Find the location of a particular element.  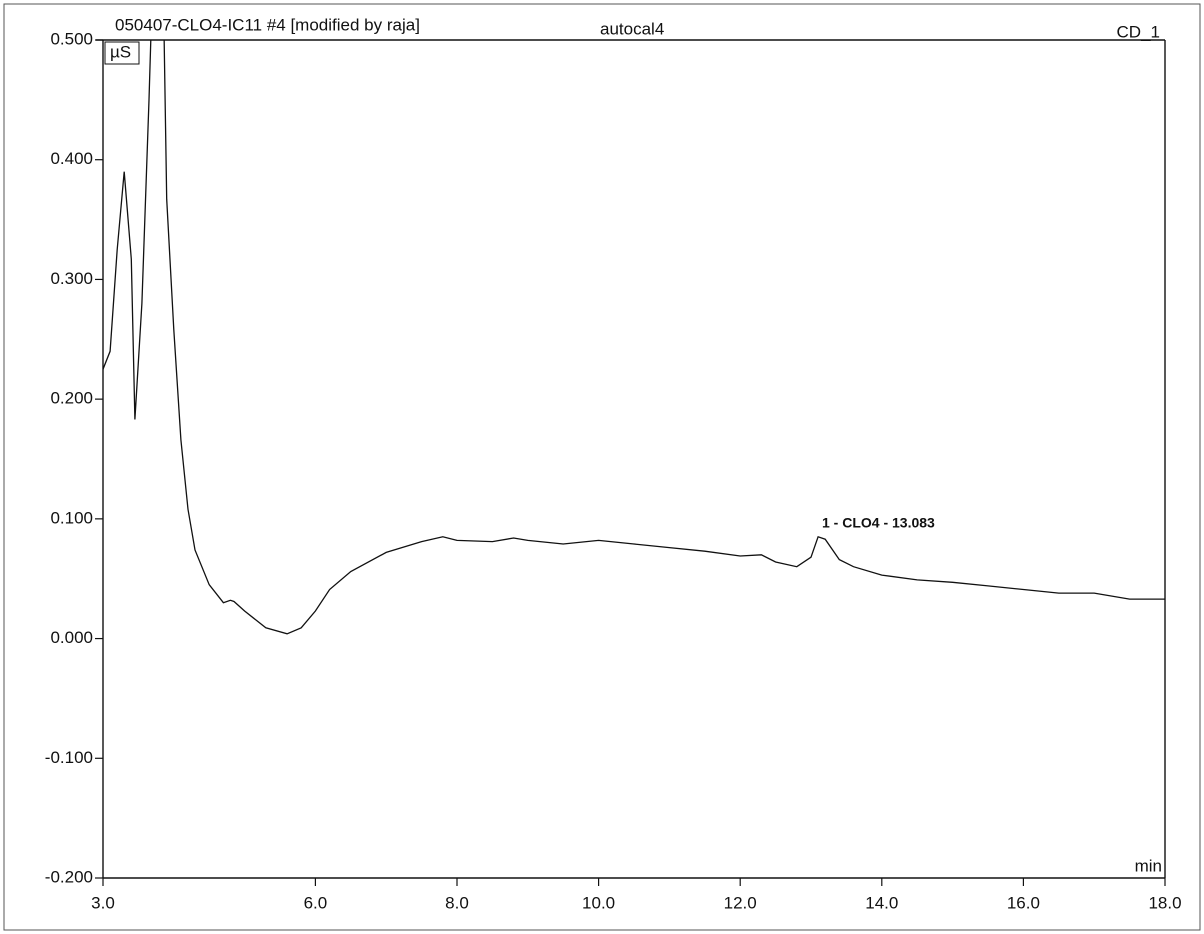

x-tick-label: 10.0 is located at coordinates (598, 902).